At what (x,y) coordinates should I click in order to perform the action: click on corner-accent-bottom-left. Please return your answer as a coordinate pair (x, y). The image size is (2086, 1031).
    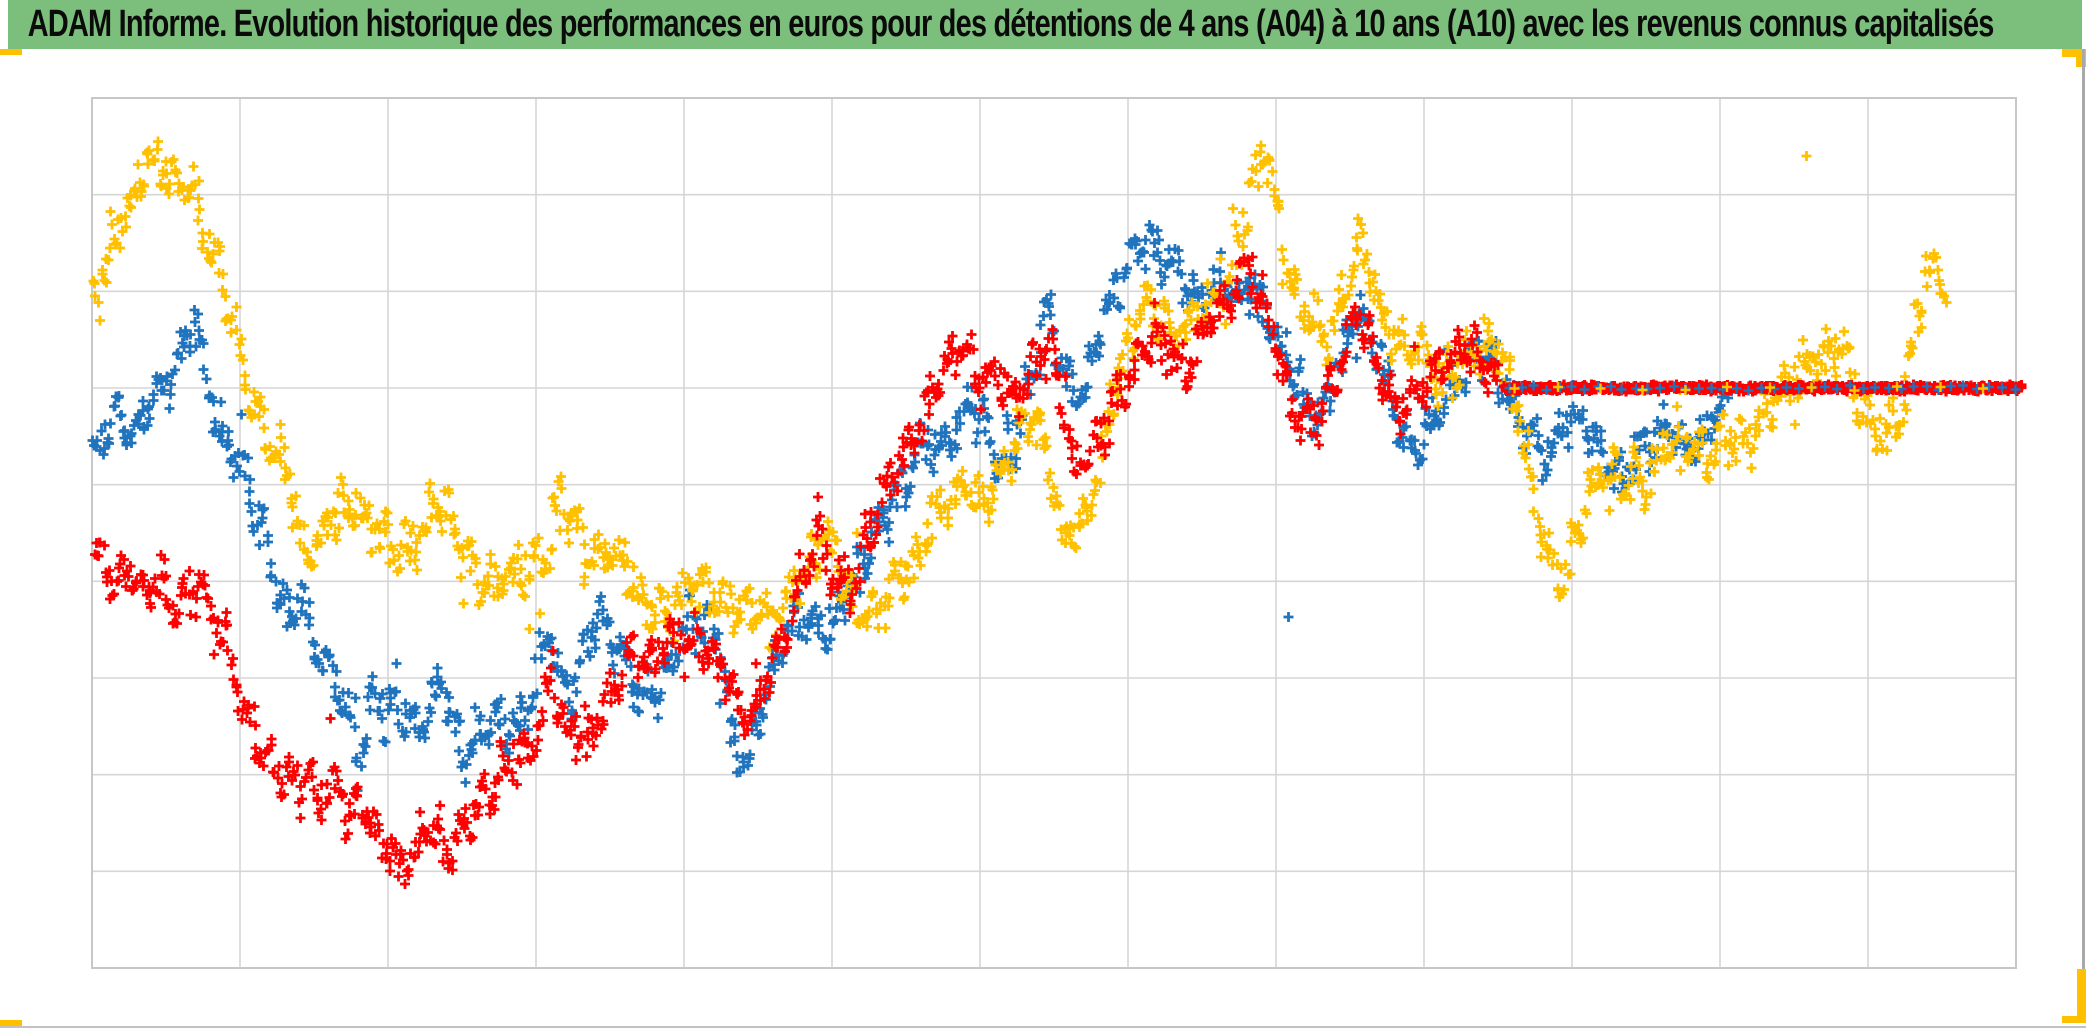
    Looking at the image, I should click on (11, 1024).